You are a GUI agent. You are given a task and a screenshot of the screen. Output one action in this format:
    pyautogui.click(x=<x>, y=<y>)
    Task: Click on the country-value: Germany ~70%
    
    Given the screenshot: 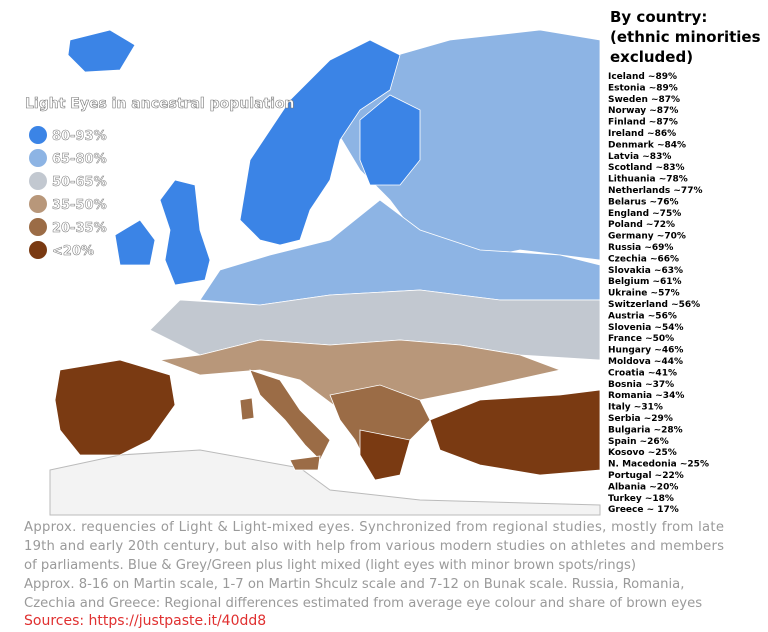 What is the action you would take?
    pyautogui.click(x=647, y=237)
    